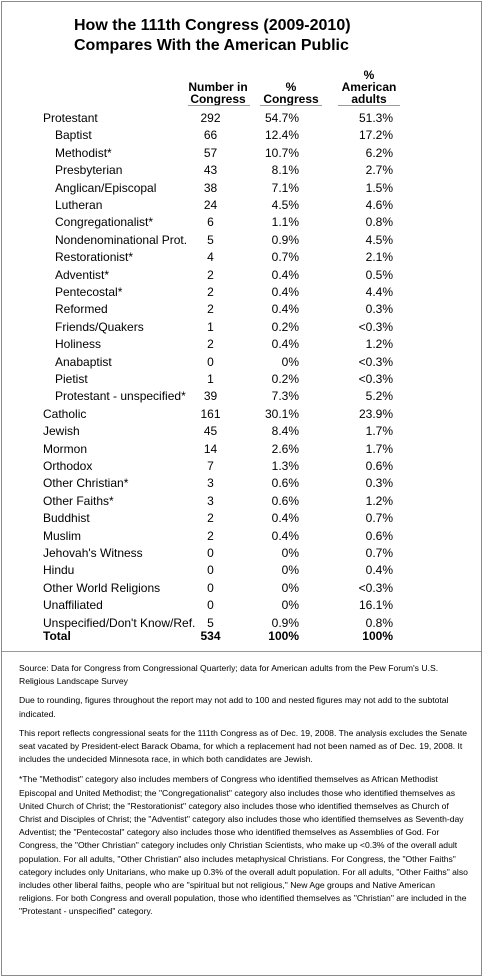 This screenshot has width=483, height=977. Describe the element at coordinates (210, 135) in the screenshot. I see `row-number: 66` at that location.